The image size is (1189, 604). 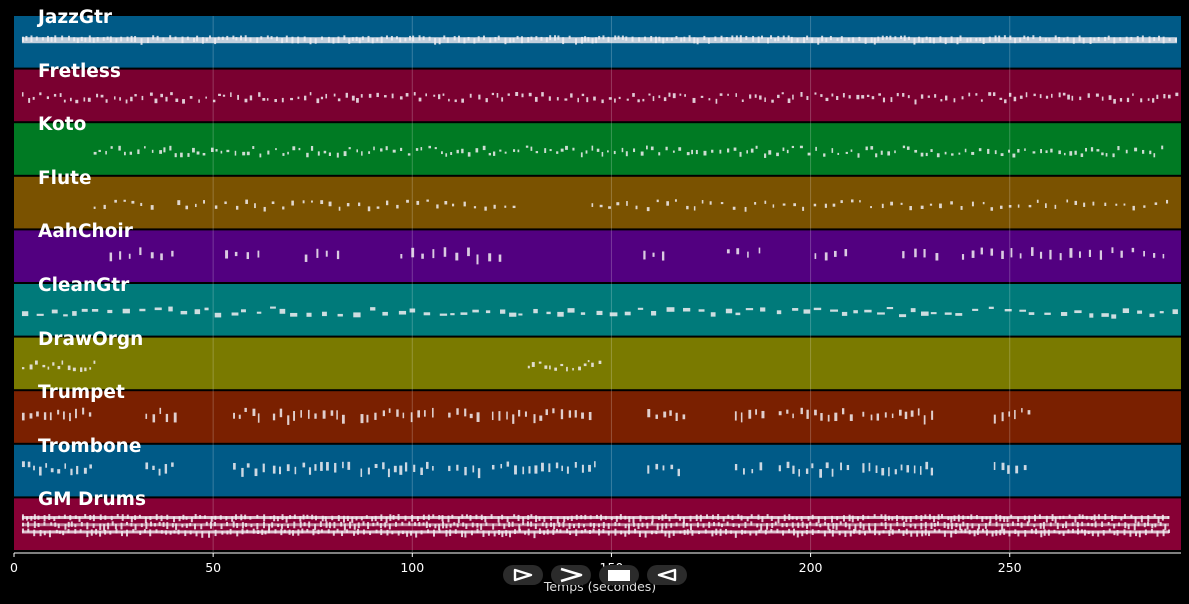 I want to click on stop-button, so click(x=619, y=575).